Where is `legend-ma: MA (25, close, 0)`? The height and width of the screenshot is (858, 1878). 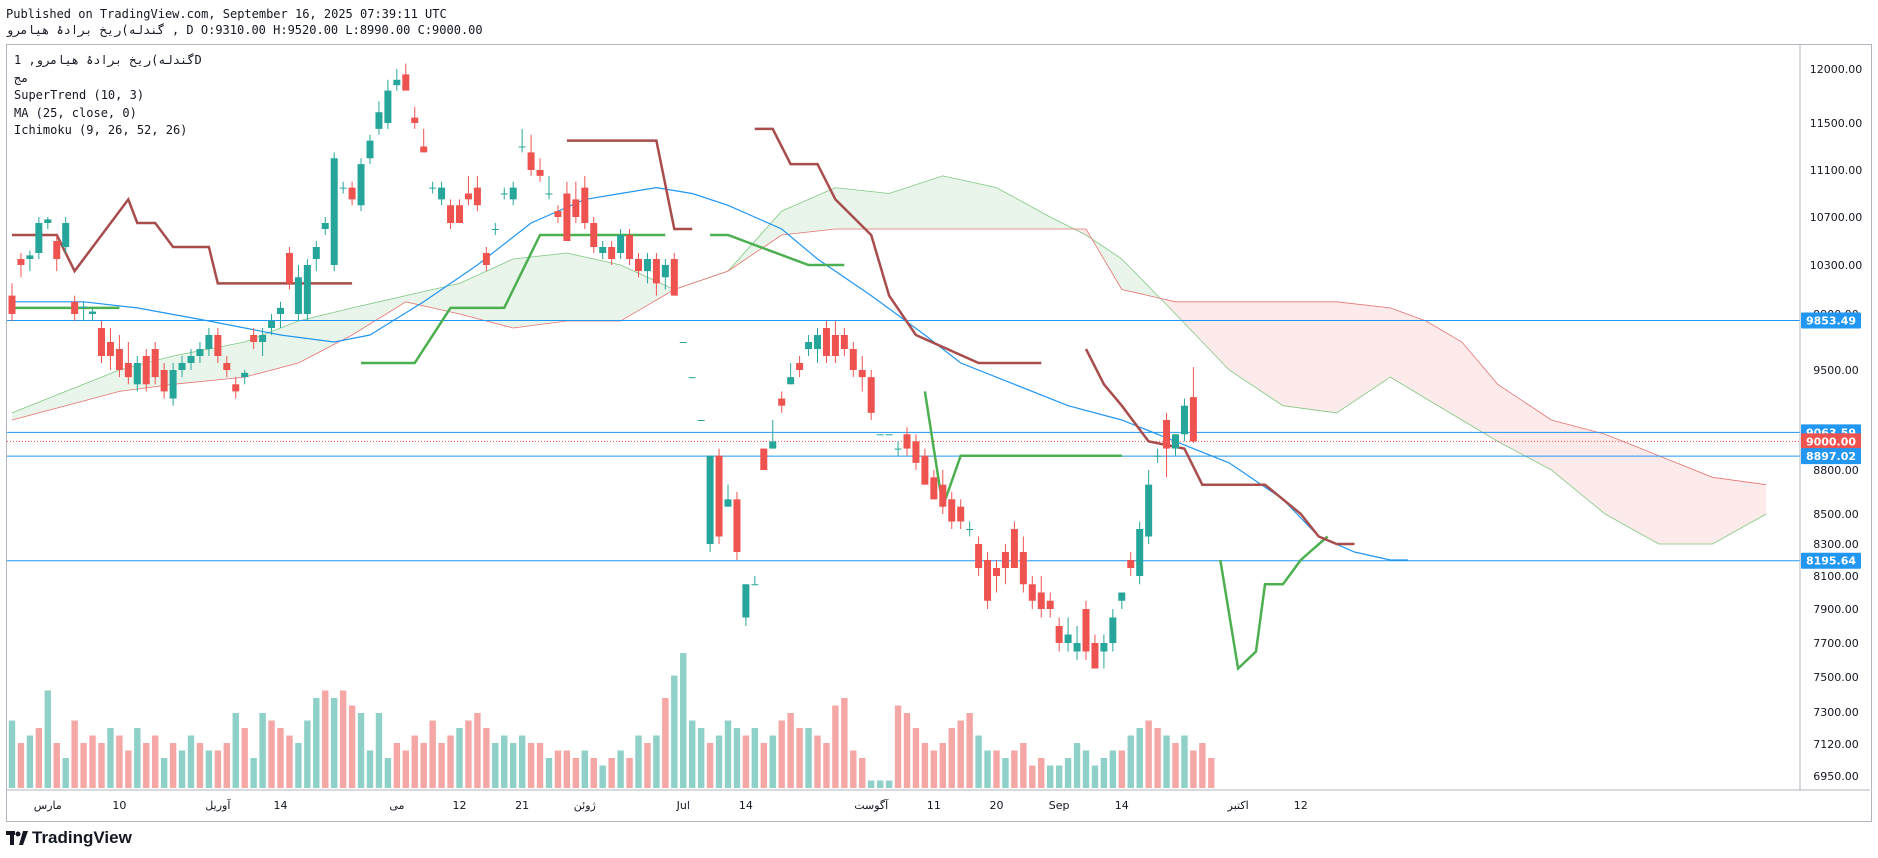
legend-ma: MA (25, close, 0) is located at coordinates (75, 112).